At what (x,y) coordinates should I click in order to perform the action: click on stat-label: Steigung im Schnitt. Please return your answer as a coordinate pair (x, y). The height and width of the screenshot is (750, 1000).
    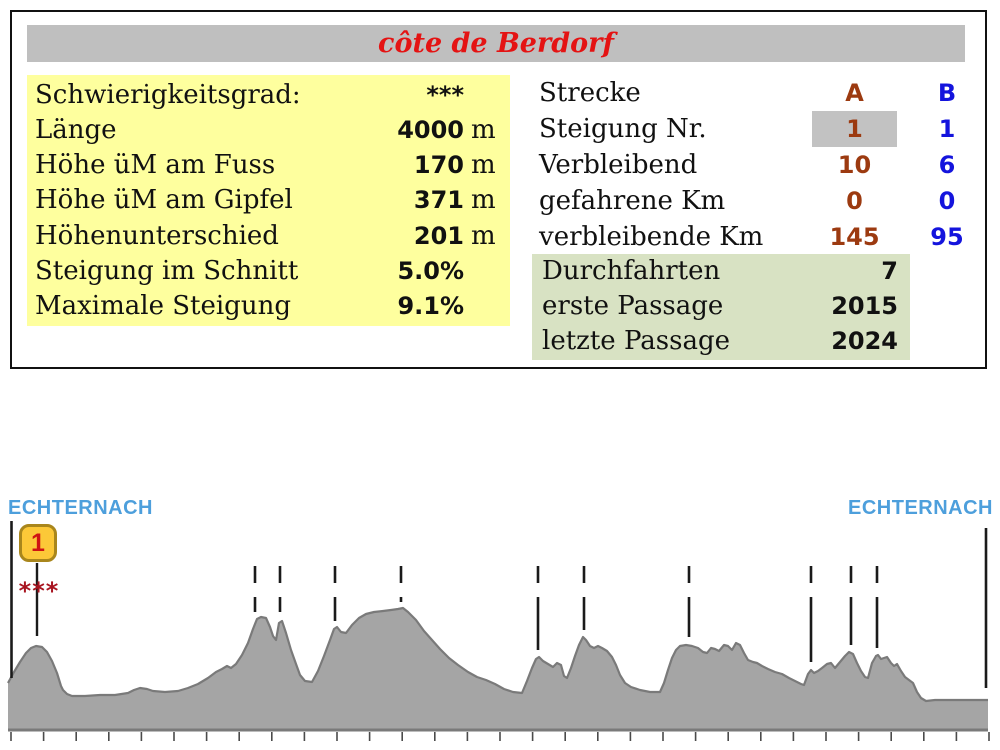
    Looking at the image, I should click on (167, 271).